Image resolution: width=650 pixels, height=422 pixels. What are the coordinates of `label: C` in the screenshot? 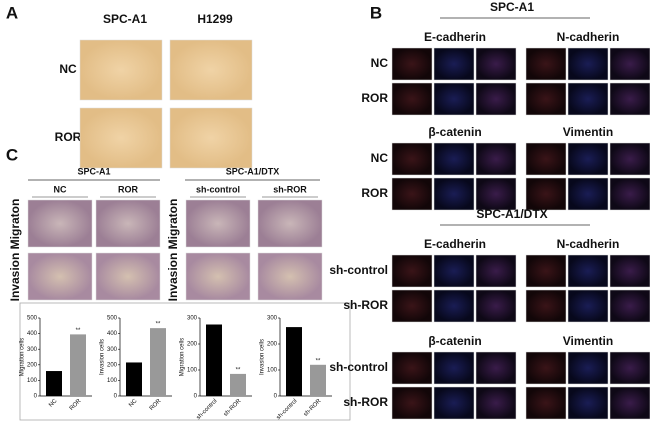 It's located at (12, 154).